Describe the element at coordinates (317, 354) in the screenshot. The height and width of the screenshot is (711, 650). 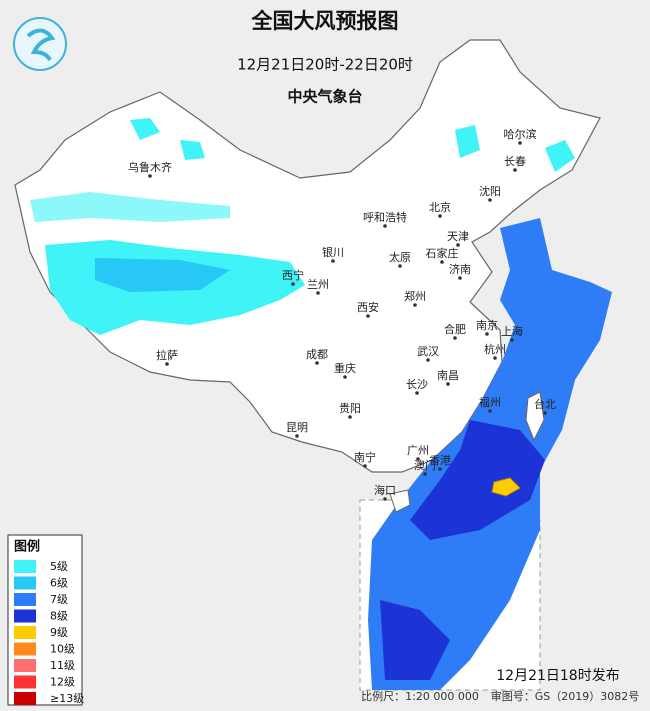
I see `city-label: 成都` at that location.